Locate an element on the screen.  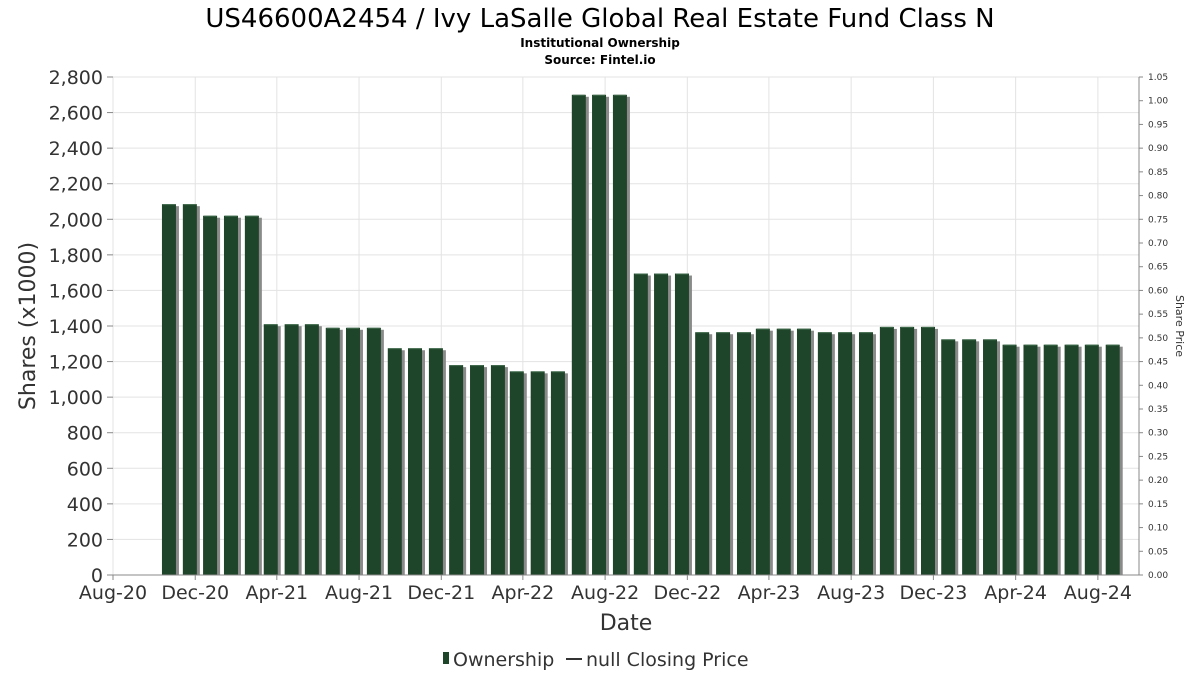
y-tick-label: 2,000 is located at coordinates (76, 220).